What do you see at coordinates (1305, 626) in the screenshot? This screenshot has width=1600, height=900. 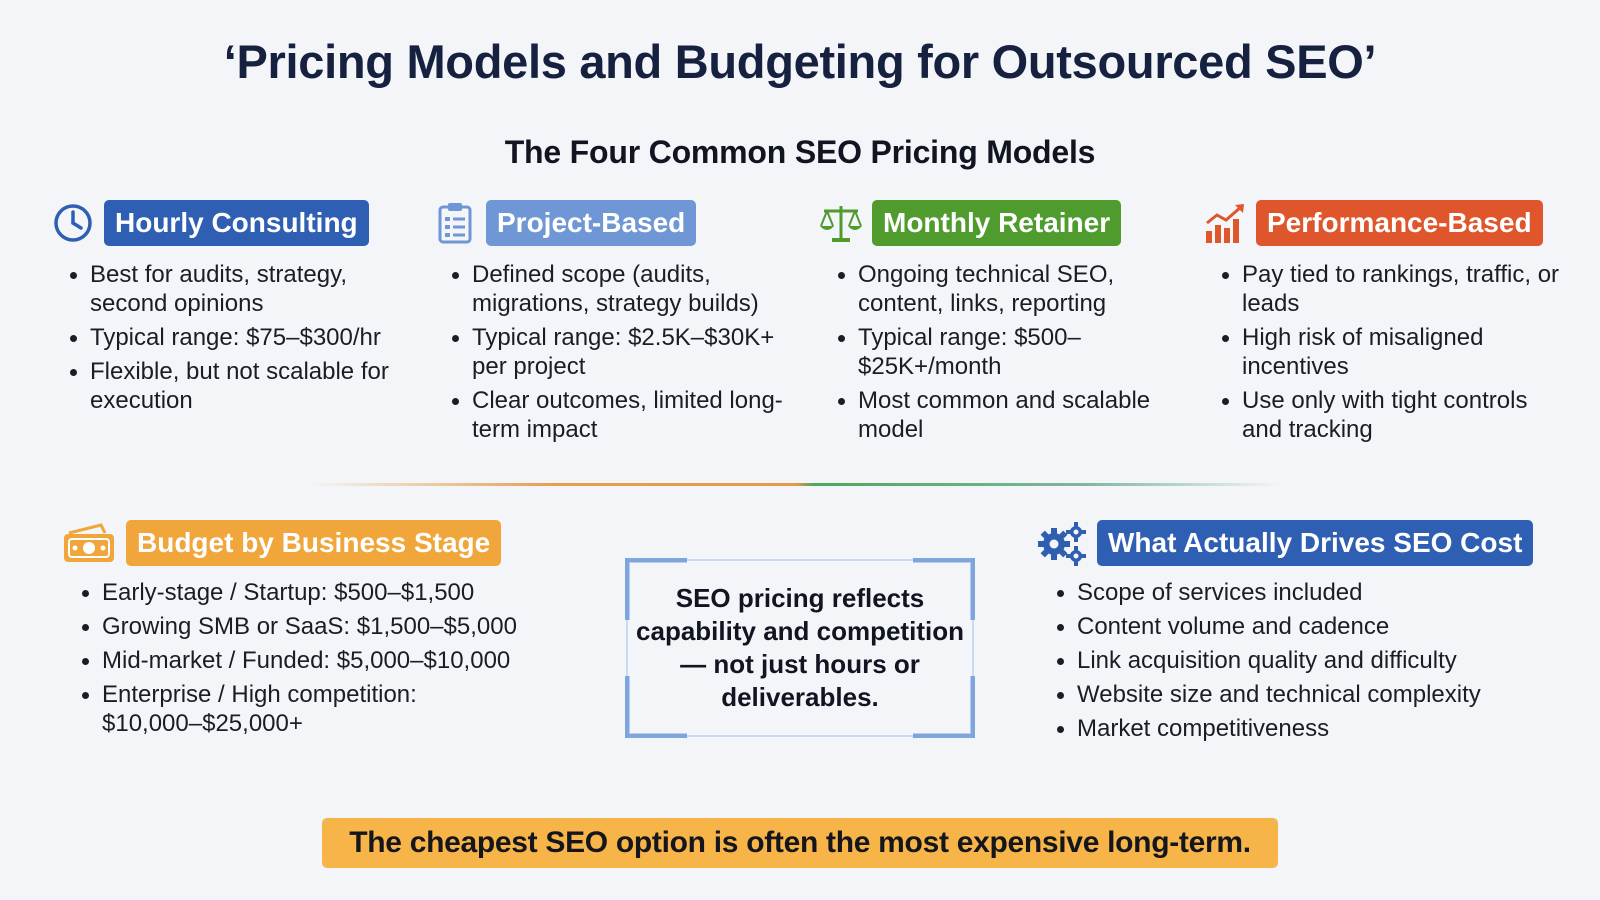 I see `list-item: Content volume and cadence` at bounding box center [1305, 626].